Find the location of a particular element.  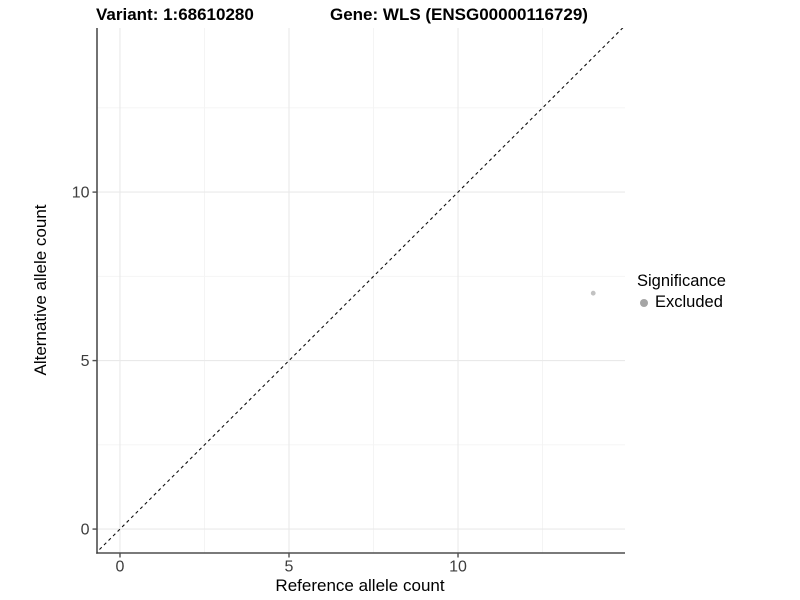

plot-title-variant: Variant: 1:68610280 is located at coordinates (175, 14).